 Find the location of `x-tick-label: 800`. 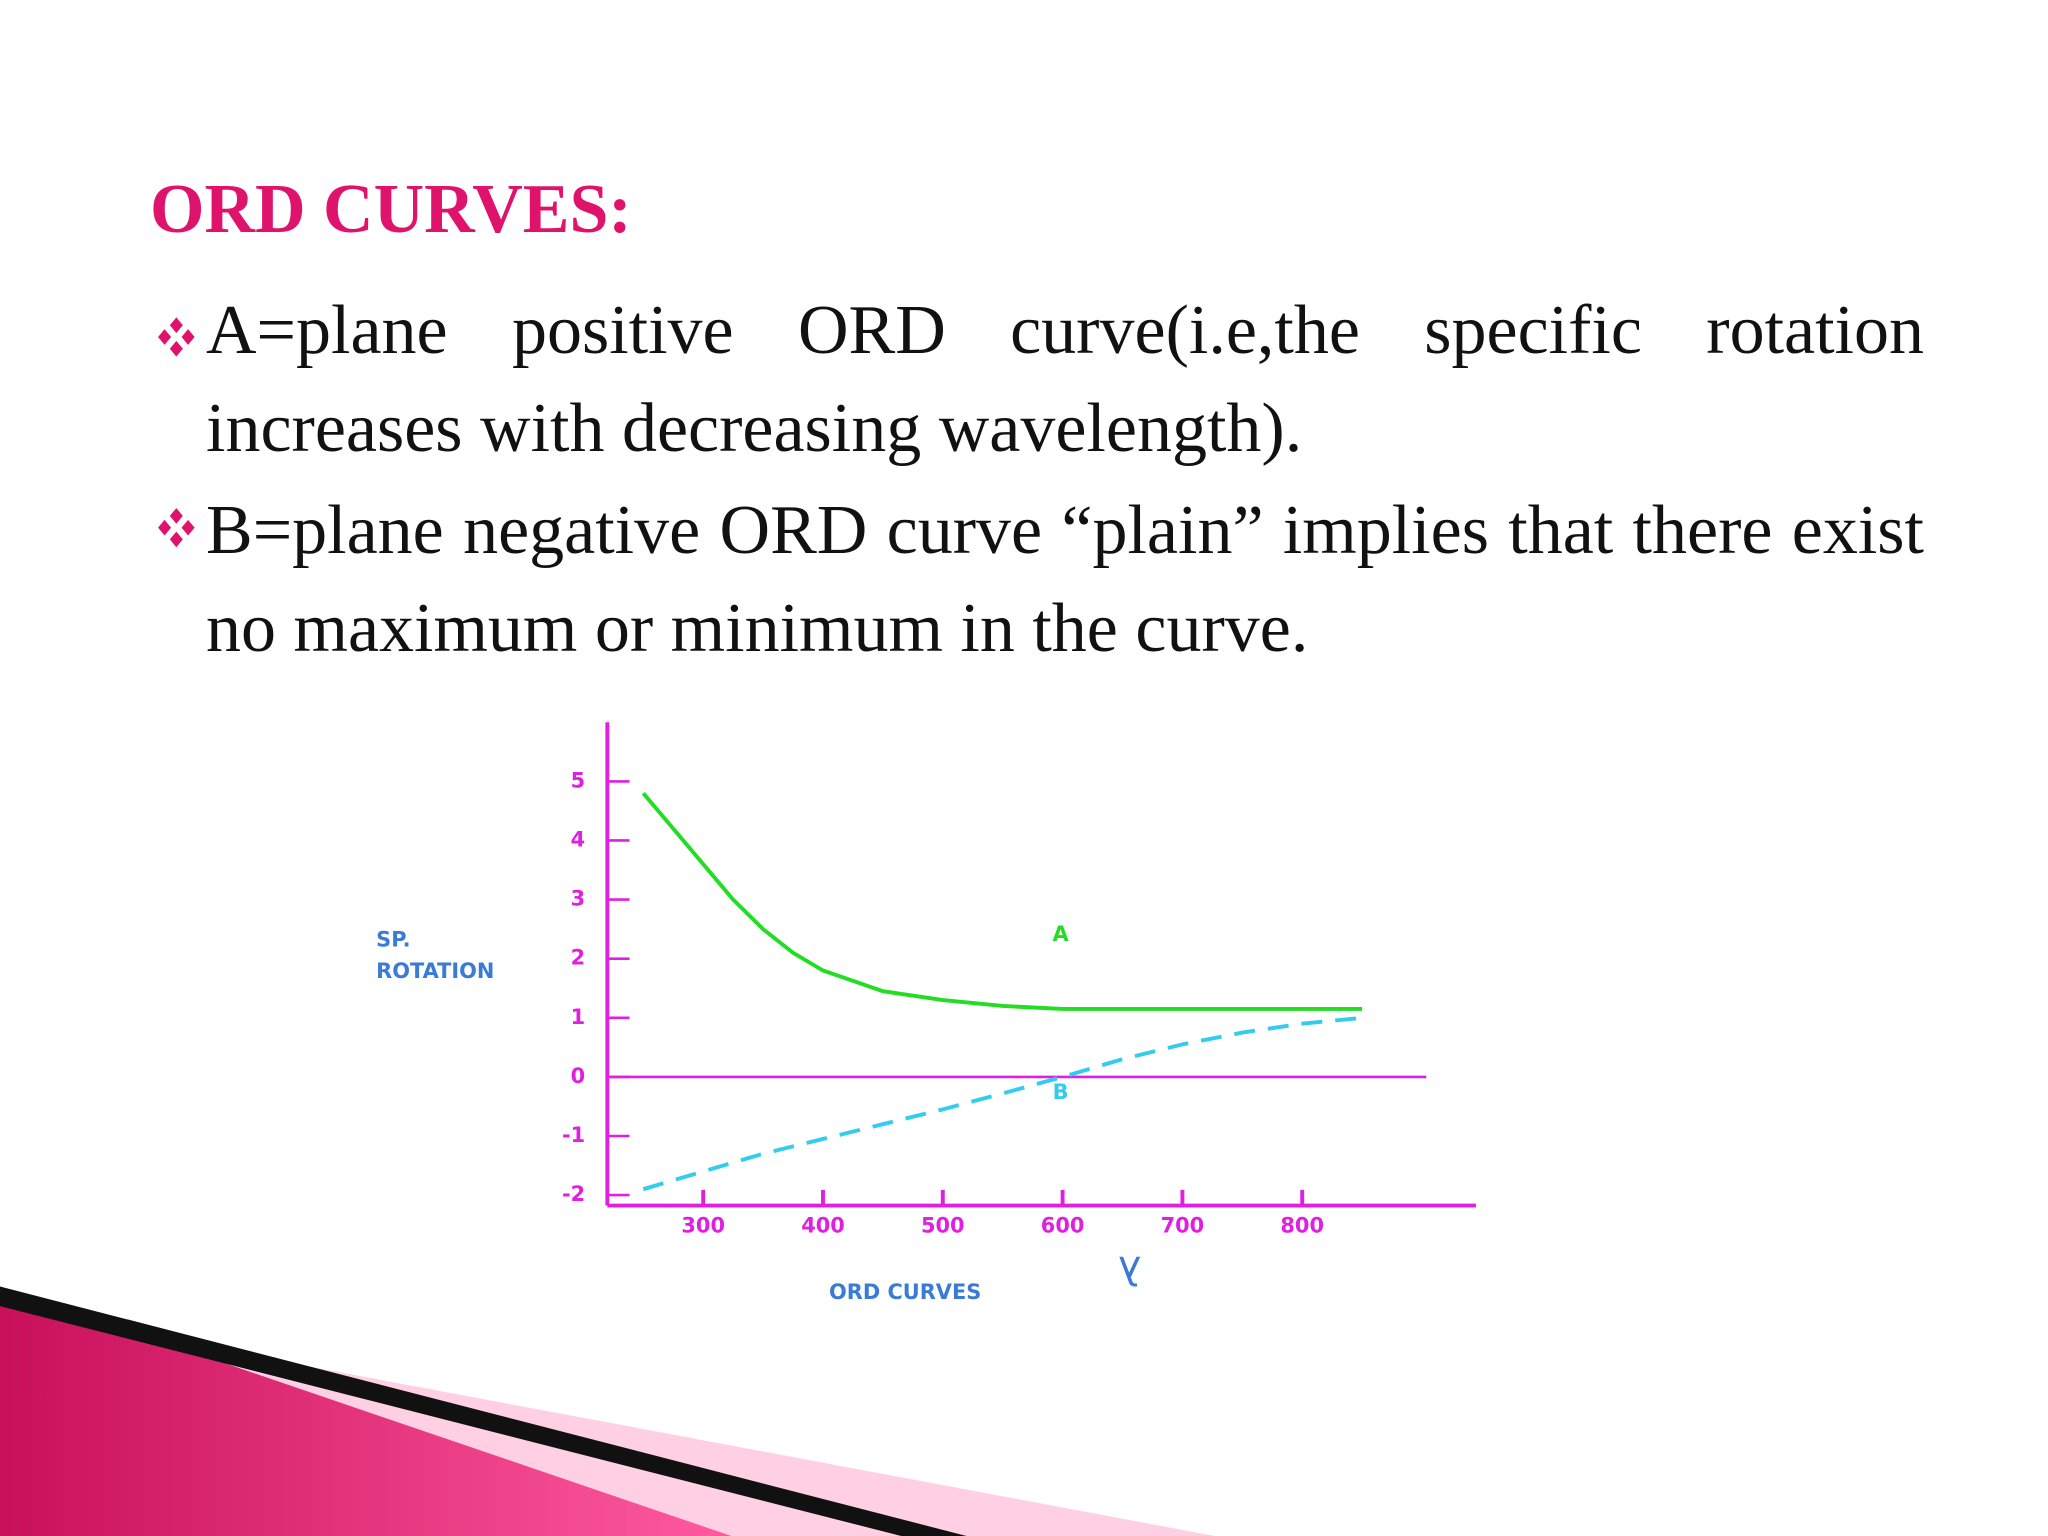

x-tick-label: 800 is located at coordinates (1302, 1225).